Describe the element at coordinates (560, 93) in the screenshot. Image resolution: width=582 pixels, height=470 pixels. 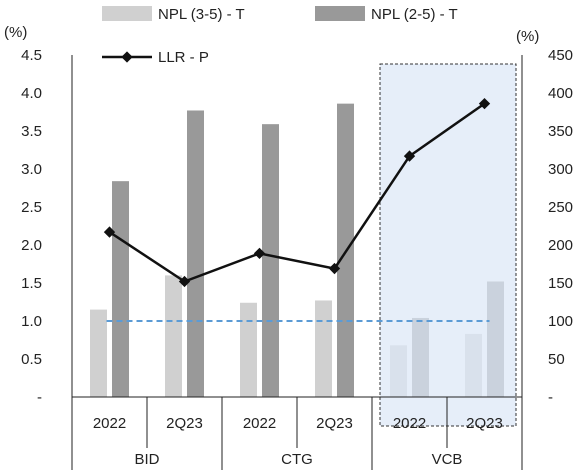
I see `y-right-tick-label: 400` at that location.